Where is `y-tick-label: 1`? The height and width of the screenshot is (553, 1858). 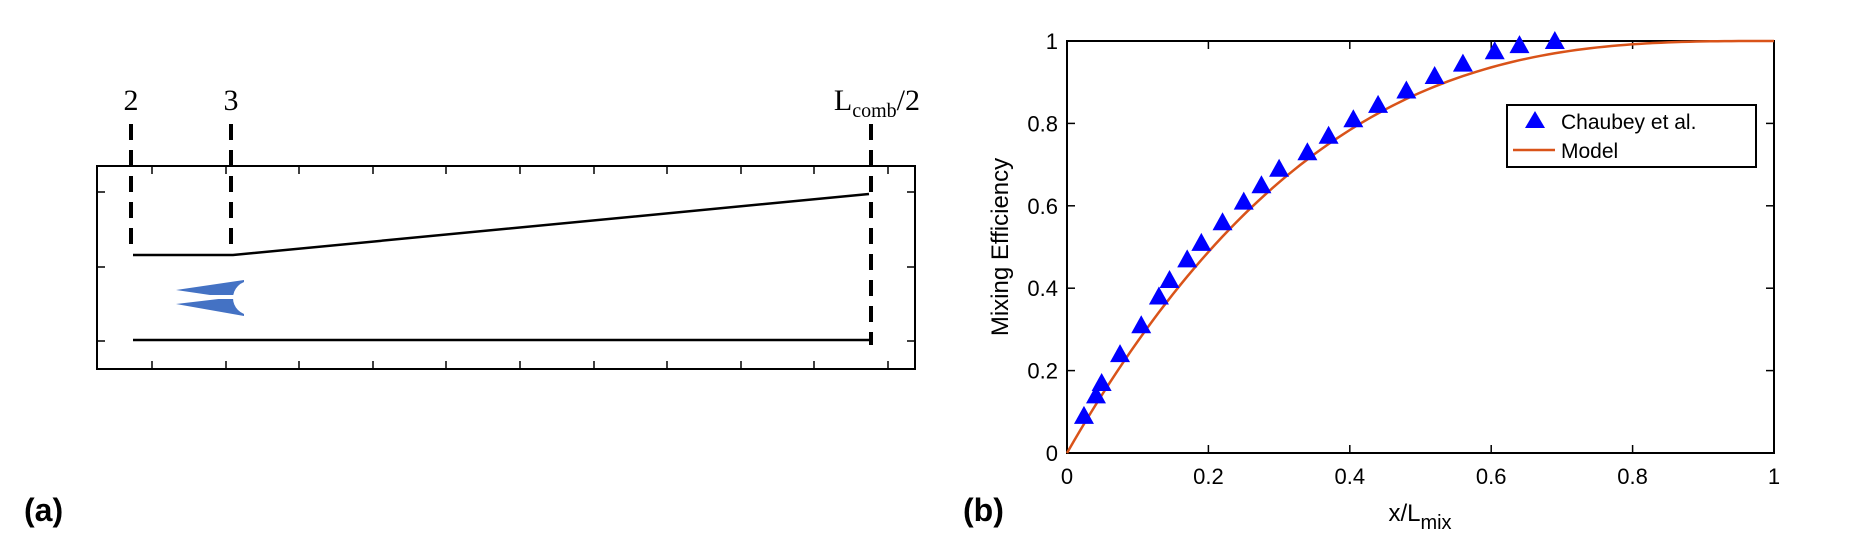 y-tick-label: 1 is located at coordinates (1052, 41).